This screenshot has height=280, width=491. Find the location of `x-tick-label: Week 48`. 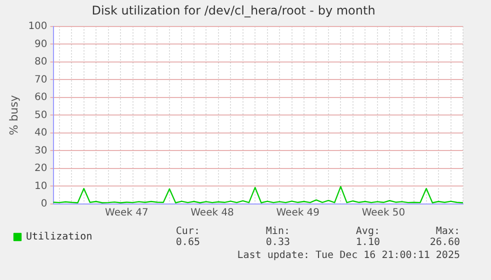

x-tick-label: Week 48 is located at coordinates (212, 213).